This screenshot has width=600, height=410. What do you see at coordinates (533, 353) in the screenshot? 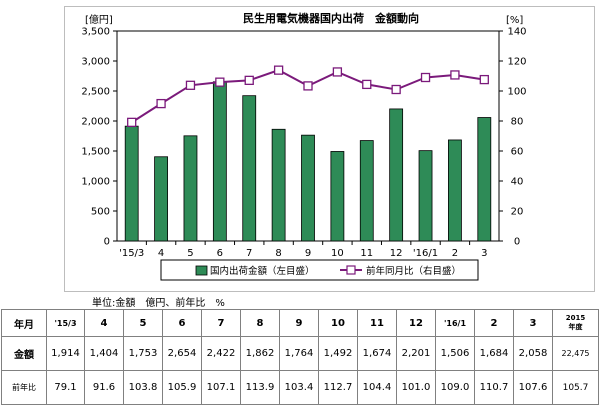
I see `table-amount-cell: 2,058` at bounding box center [533, 353].